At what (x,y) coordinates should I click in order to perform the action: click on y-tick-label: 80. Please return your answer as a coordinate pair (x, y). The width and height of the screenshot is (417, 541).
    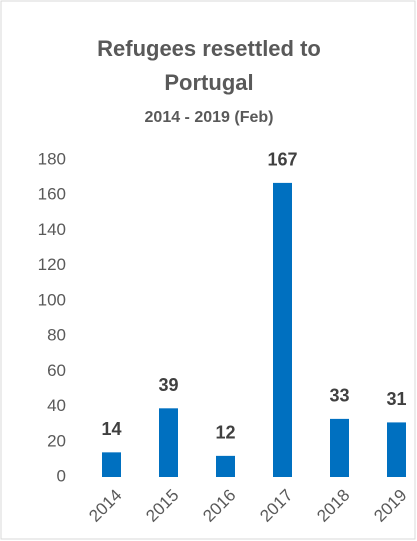
    Looking at the image, I should click on (56, 335).